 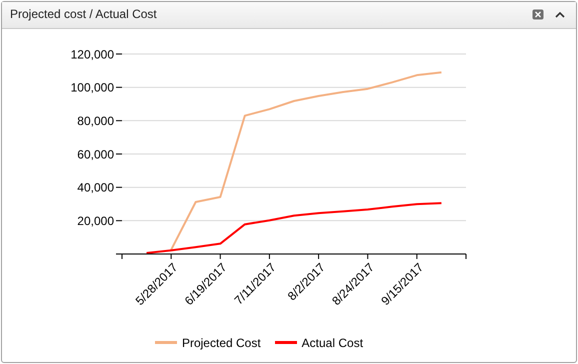 What do you see at coordinates (221, 343) in the screenshot?
I see `legend-label: Projected Cost` at bounding box center [221, 343].